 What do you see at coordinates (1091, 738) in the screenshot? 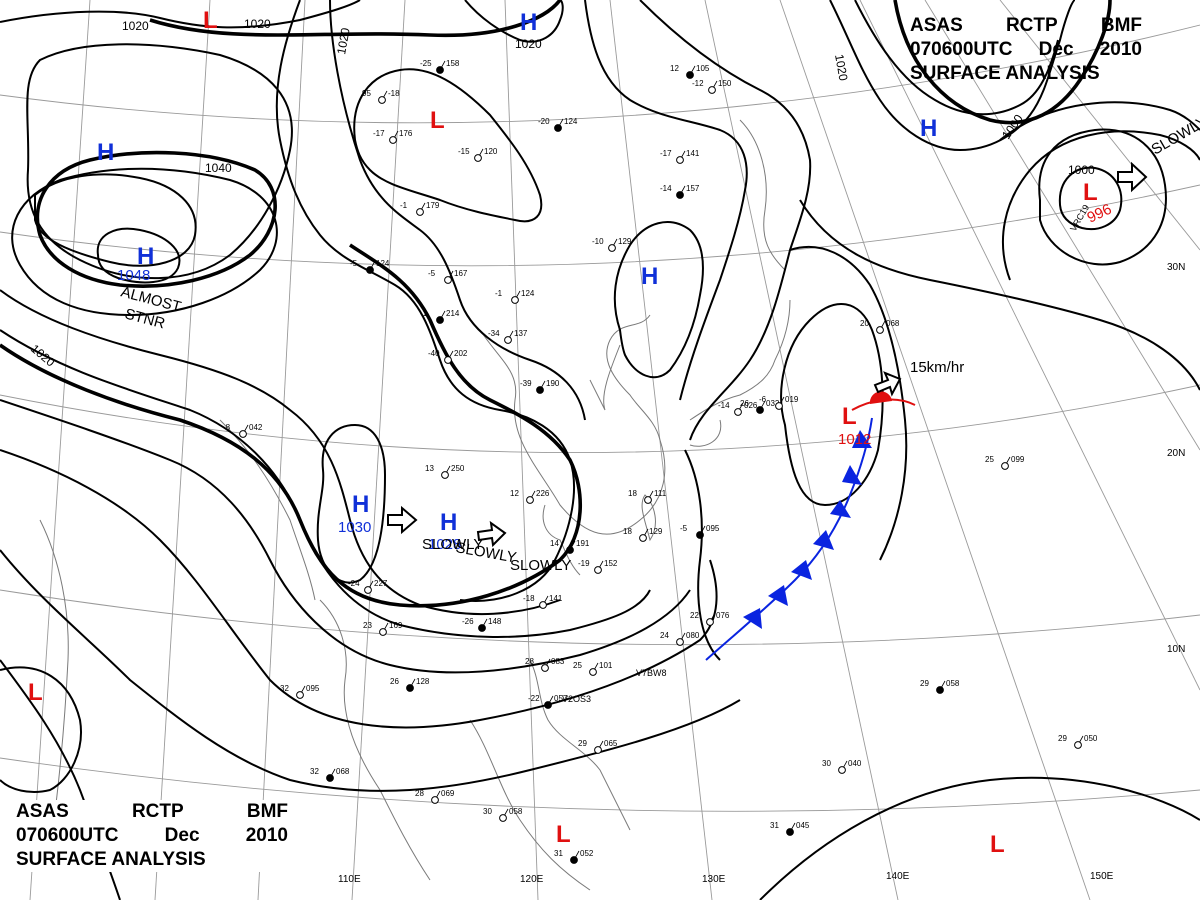
I see `station-pressure: 050` at bounding box center [1091, 738].